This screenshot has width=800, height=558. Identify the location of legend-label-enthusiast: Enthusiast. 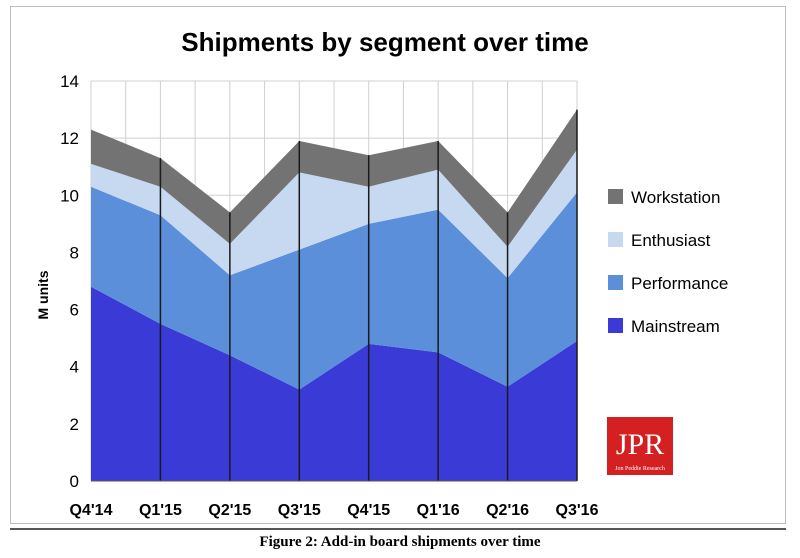
(671, 240).